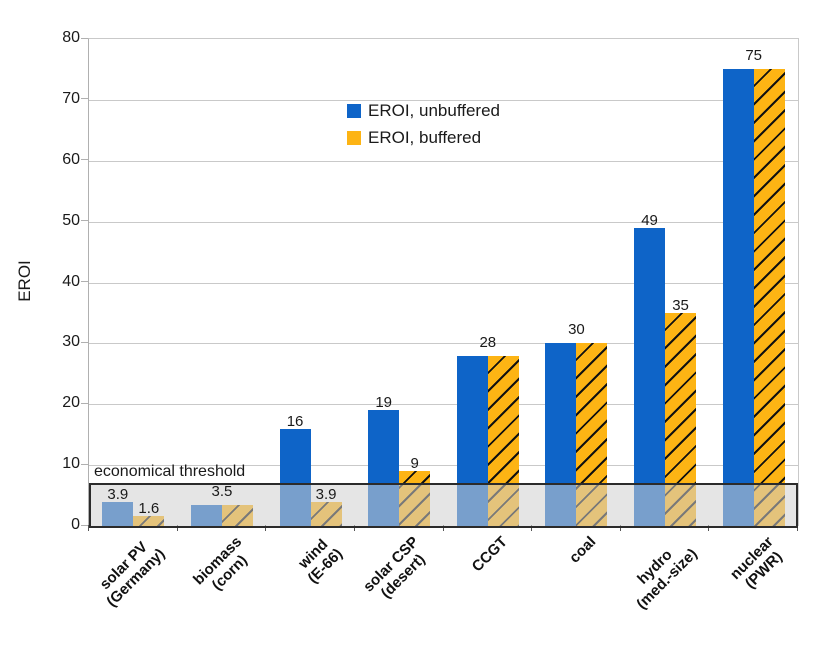  Describe the element at coordinates (320, 561) in the screenshot. I see `x-category-label-2: wind (E-66)` at that location.